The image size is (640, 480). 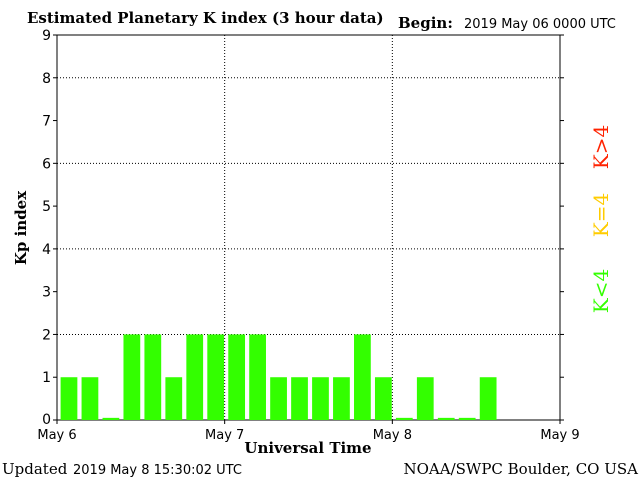 What do you see at coordinates (46, 335) in the screenshot?
I see `y-tick-label: 2` at bounding box center [46, 335].